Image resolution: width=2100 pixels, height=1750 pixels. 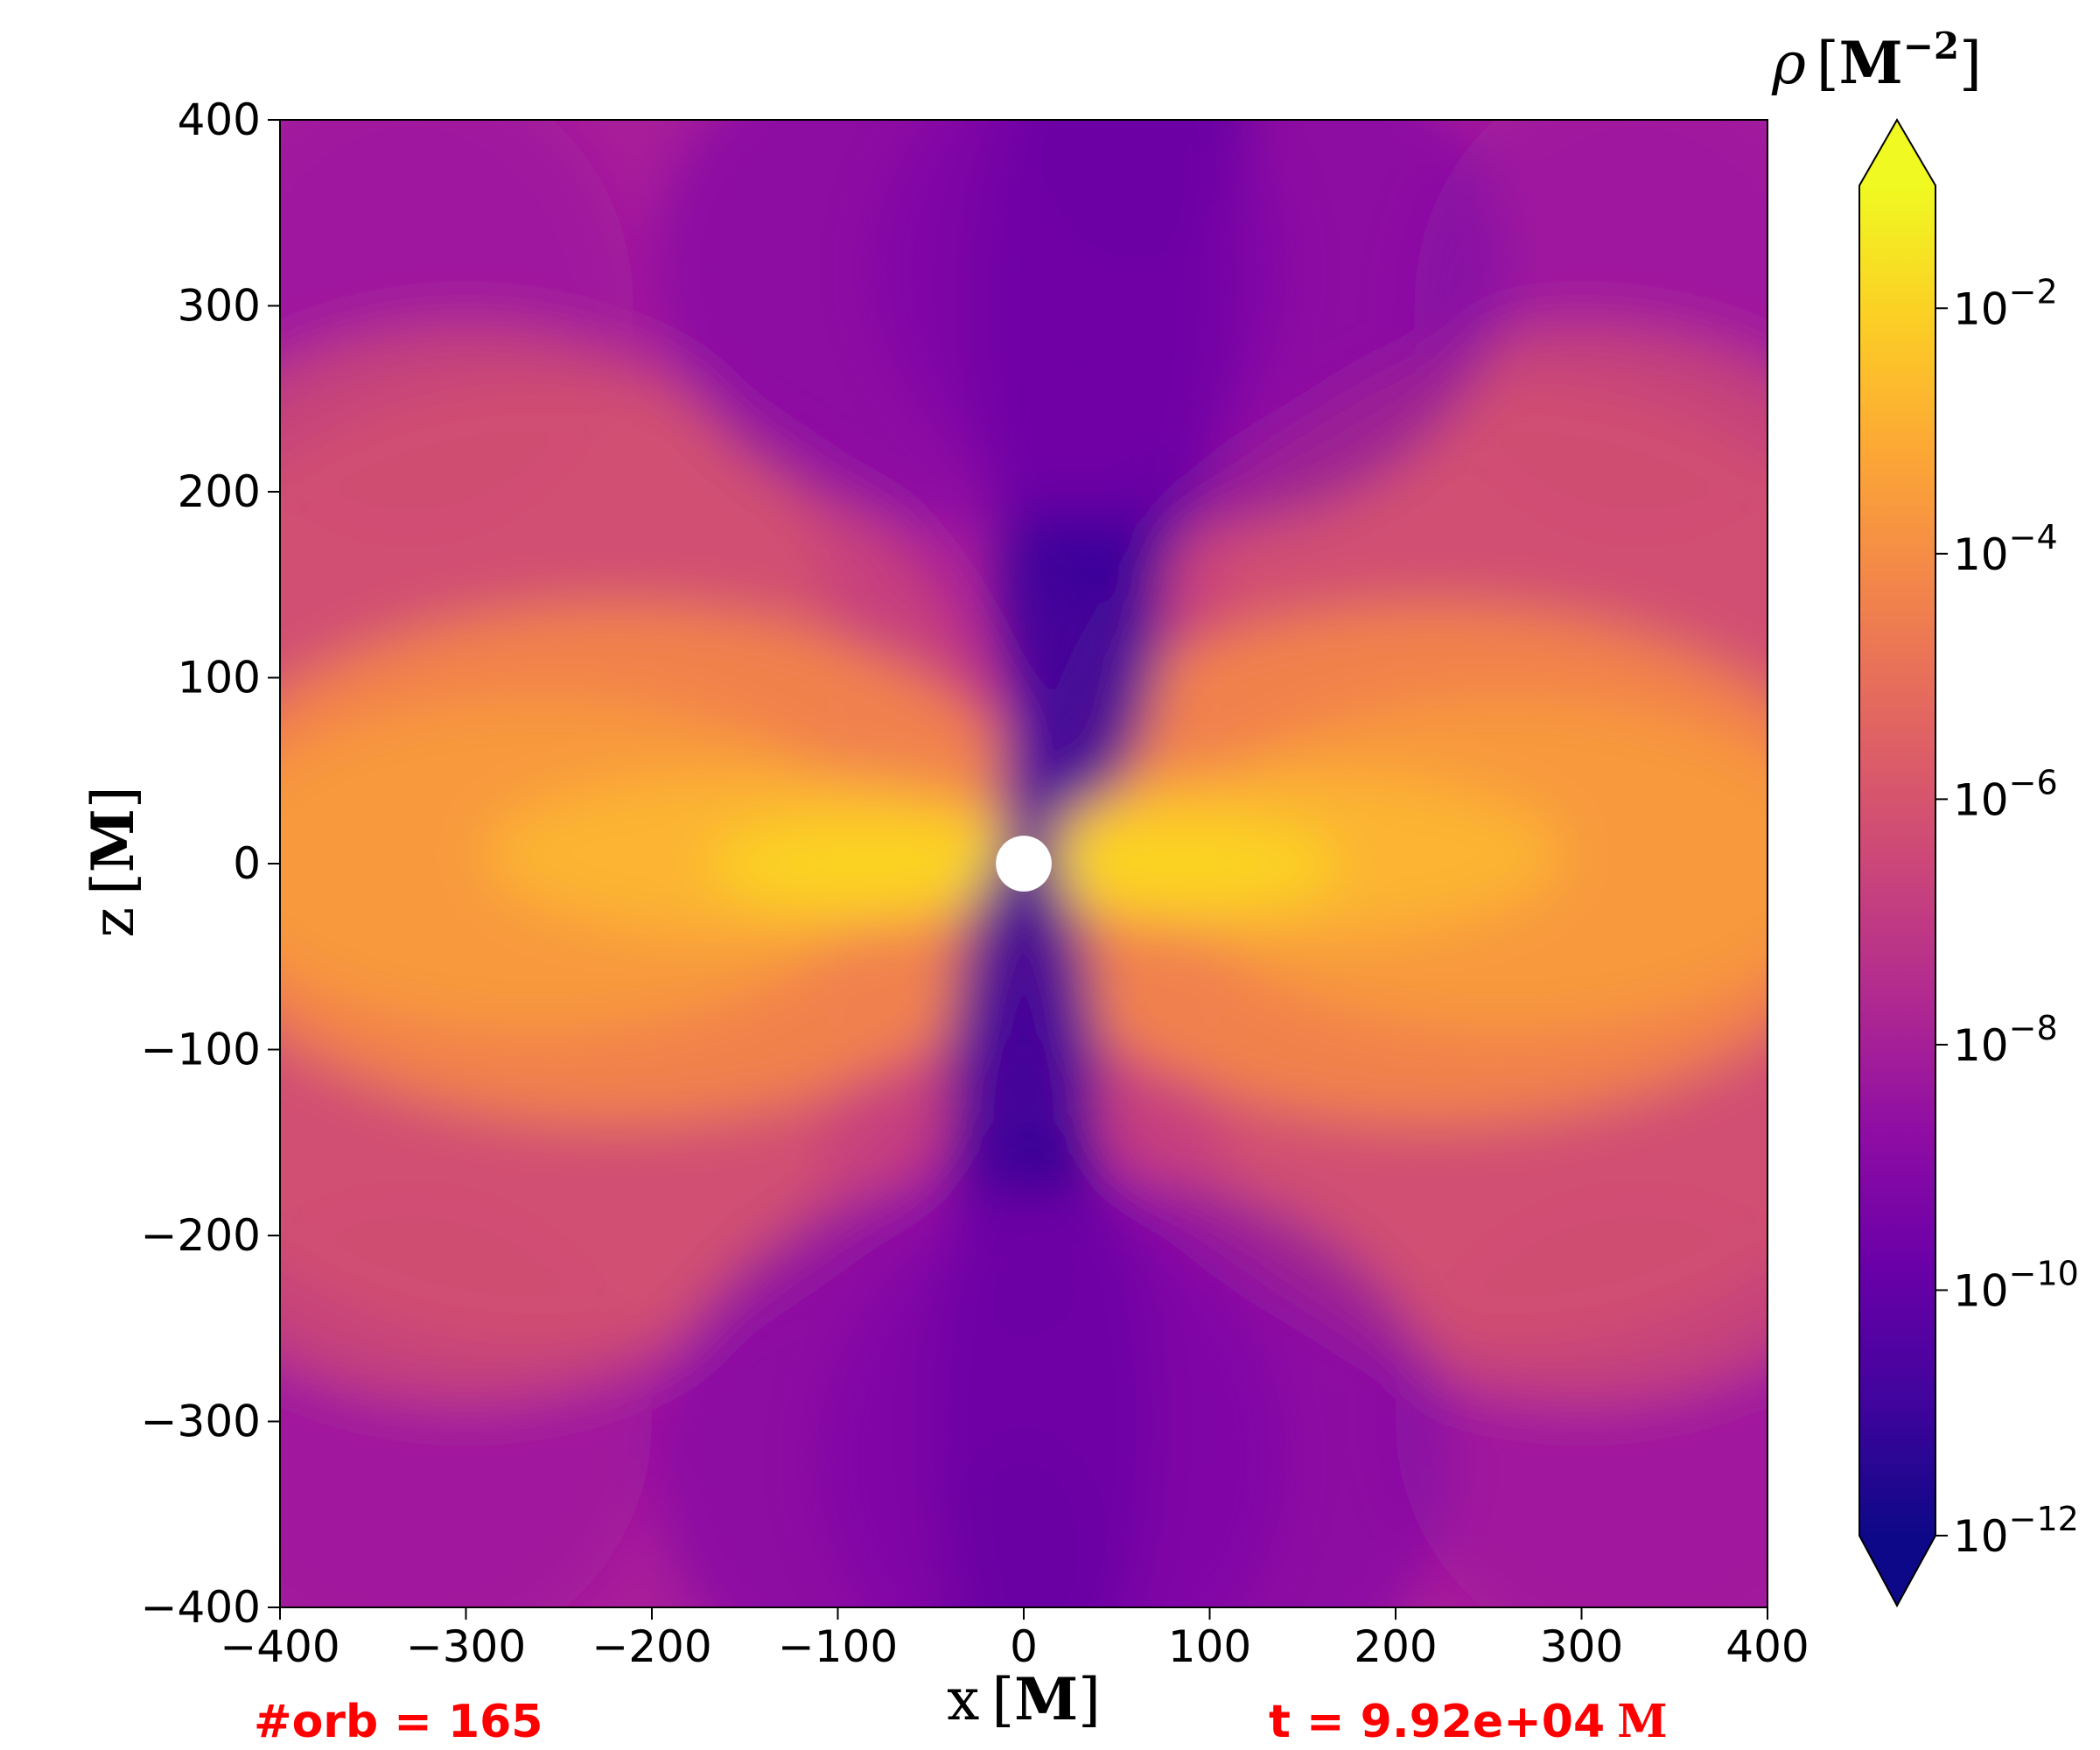 What do you see at coordinates (1437, 1722) in the screenshot?
I see `time-annotation-value: t = 9.92e+04` at bounding box center [1437, 1722].